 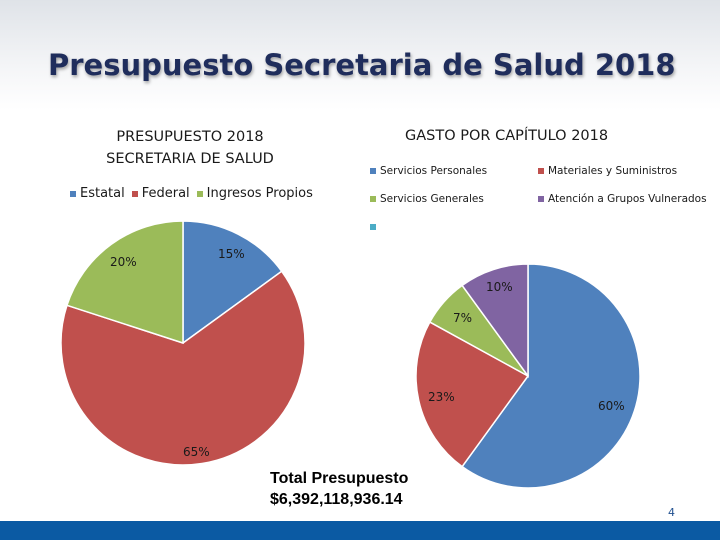 What do you see at coordinates (190, 148) in the screenshot?
I see `budget-chart-title: PRESUPUESTO 2018 SECRETARIA DE SALUD` at bounding box center [190, 148].